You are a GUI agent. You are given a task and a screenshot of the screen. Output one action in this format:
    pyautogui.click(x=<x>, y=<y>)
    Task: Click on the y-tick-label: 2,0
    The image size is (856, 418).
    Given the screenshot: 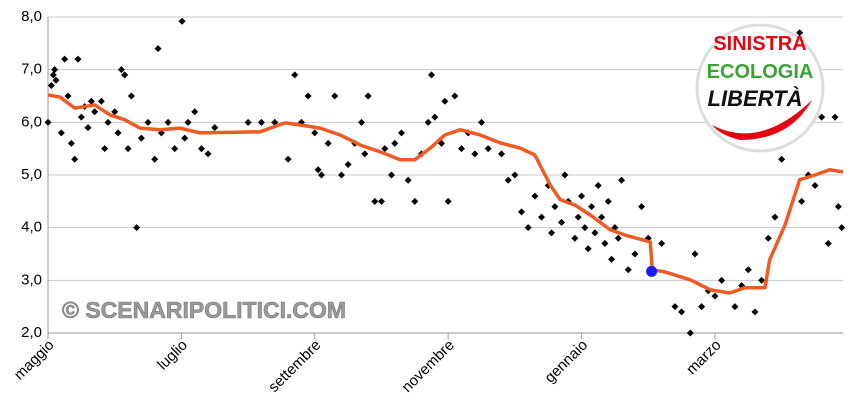 What is the action you would take?
    pyautogui.click(x=31, y=332)
    